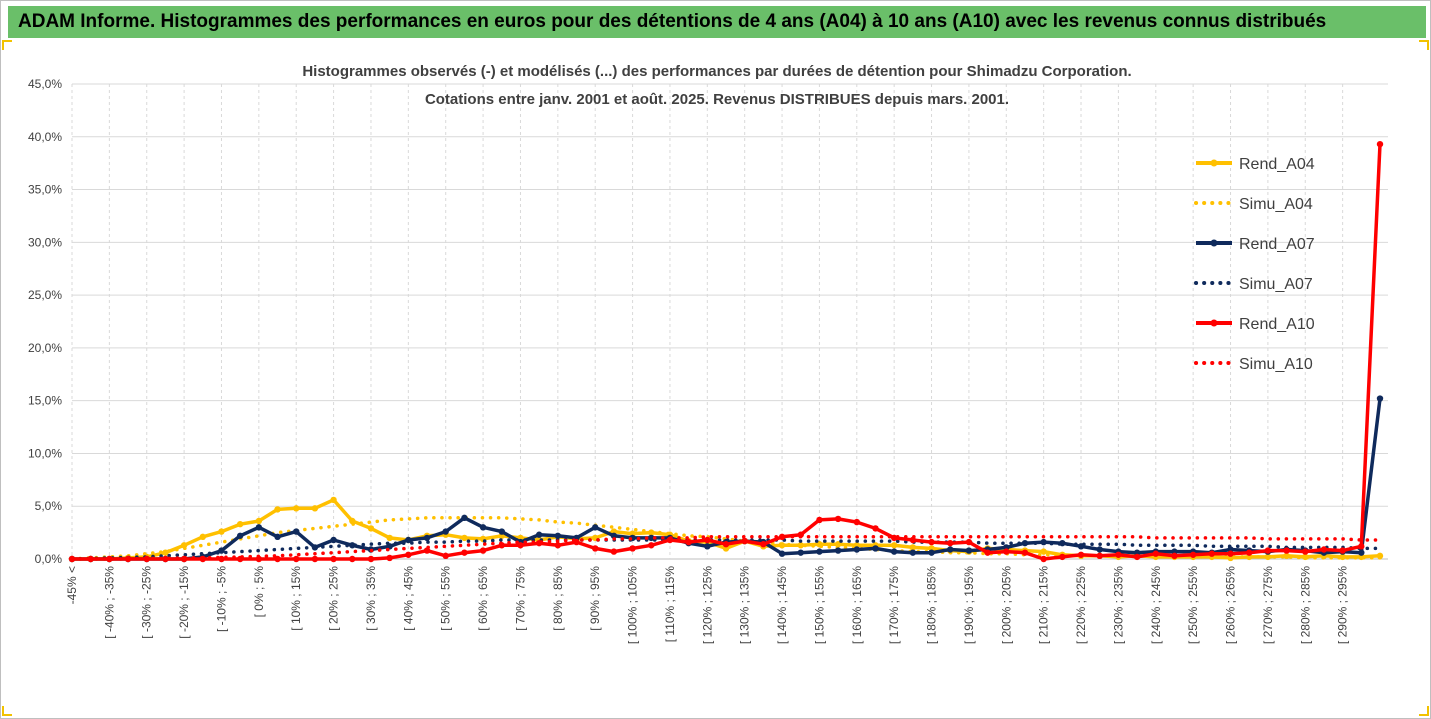  Describe the element at coordinates (1118, 605) in the screenshot. I see `x-tick-label: [ 230% ; 235%` at that location.